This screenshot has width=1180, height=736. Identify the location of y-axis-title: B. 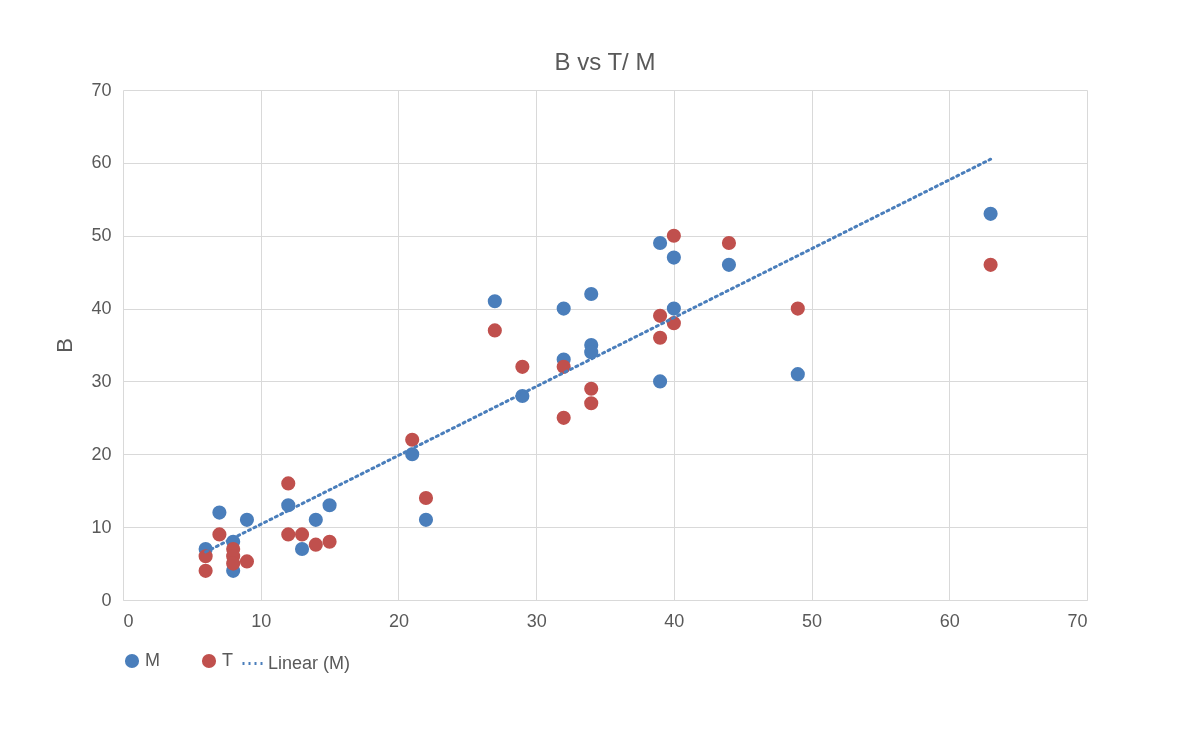
(65, 345).